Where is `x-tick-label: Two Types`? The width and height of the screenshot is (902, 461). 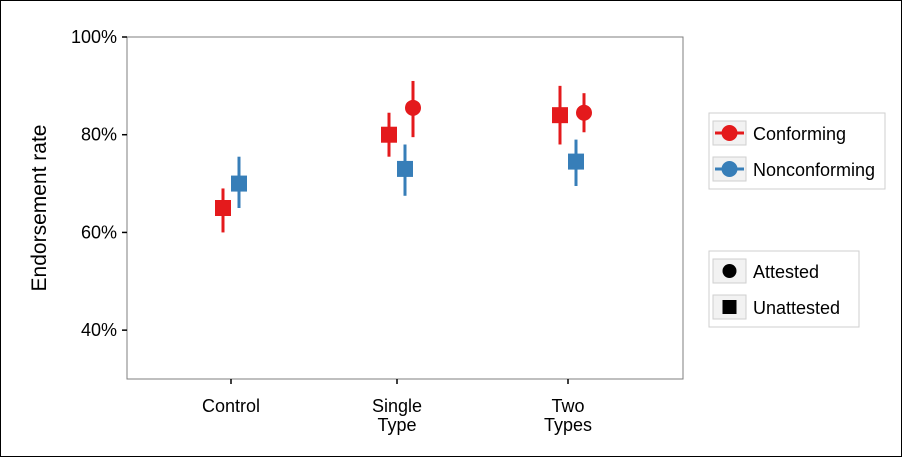
x-tick-label: Two Types is located at coordinates (568, 415).